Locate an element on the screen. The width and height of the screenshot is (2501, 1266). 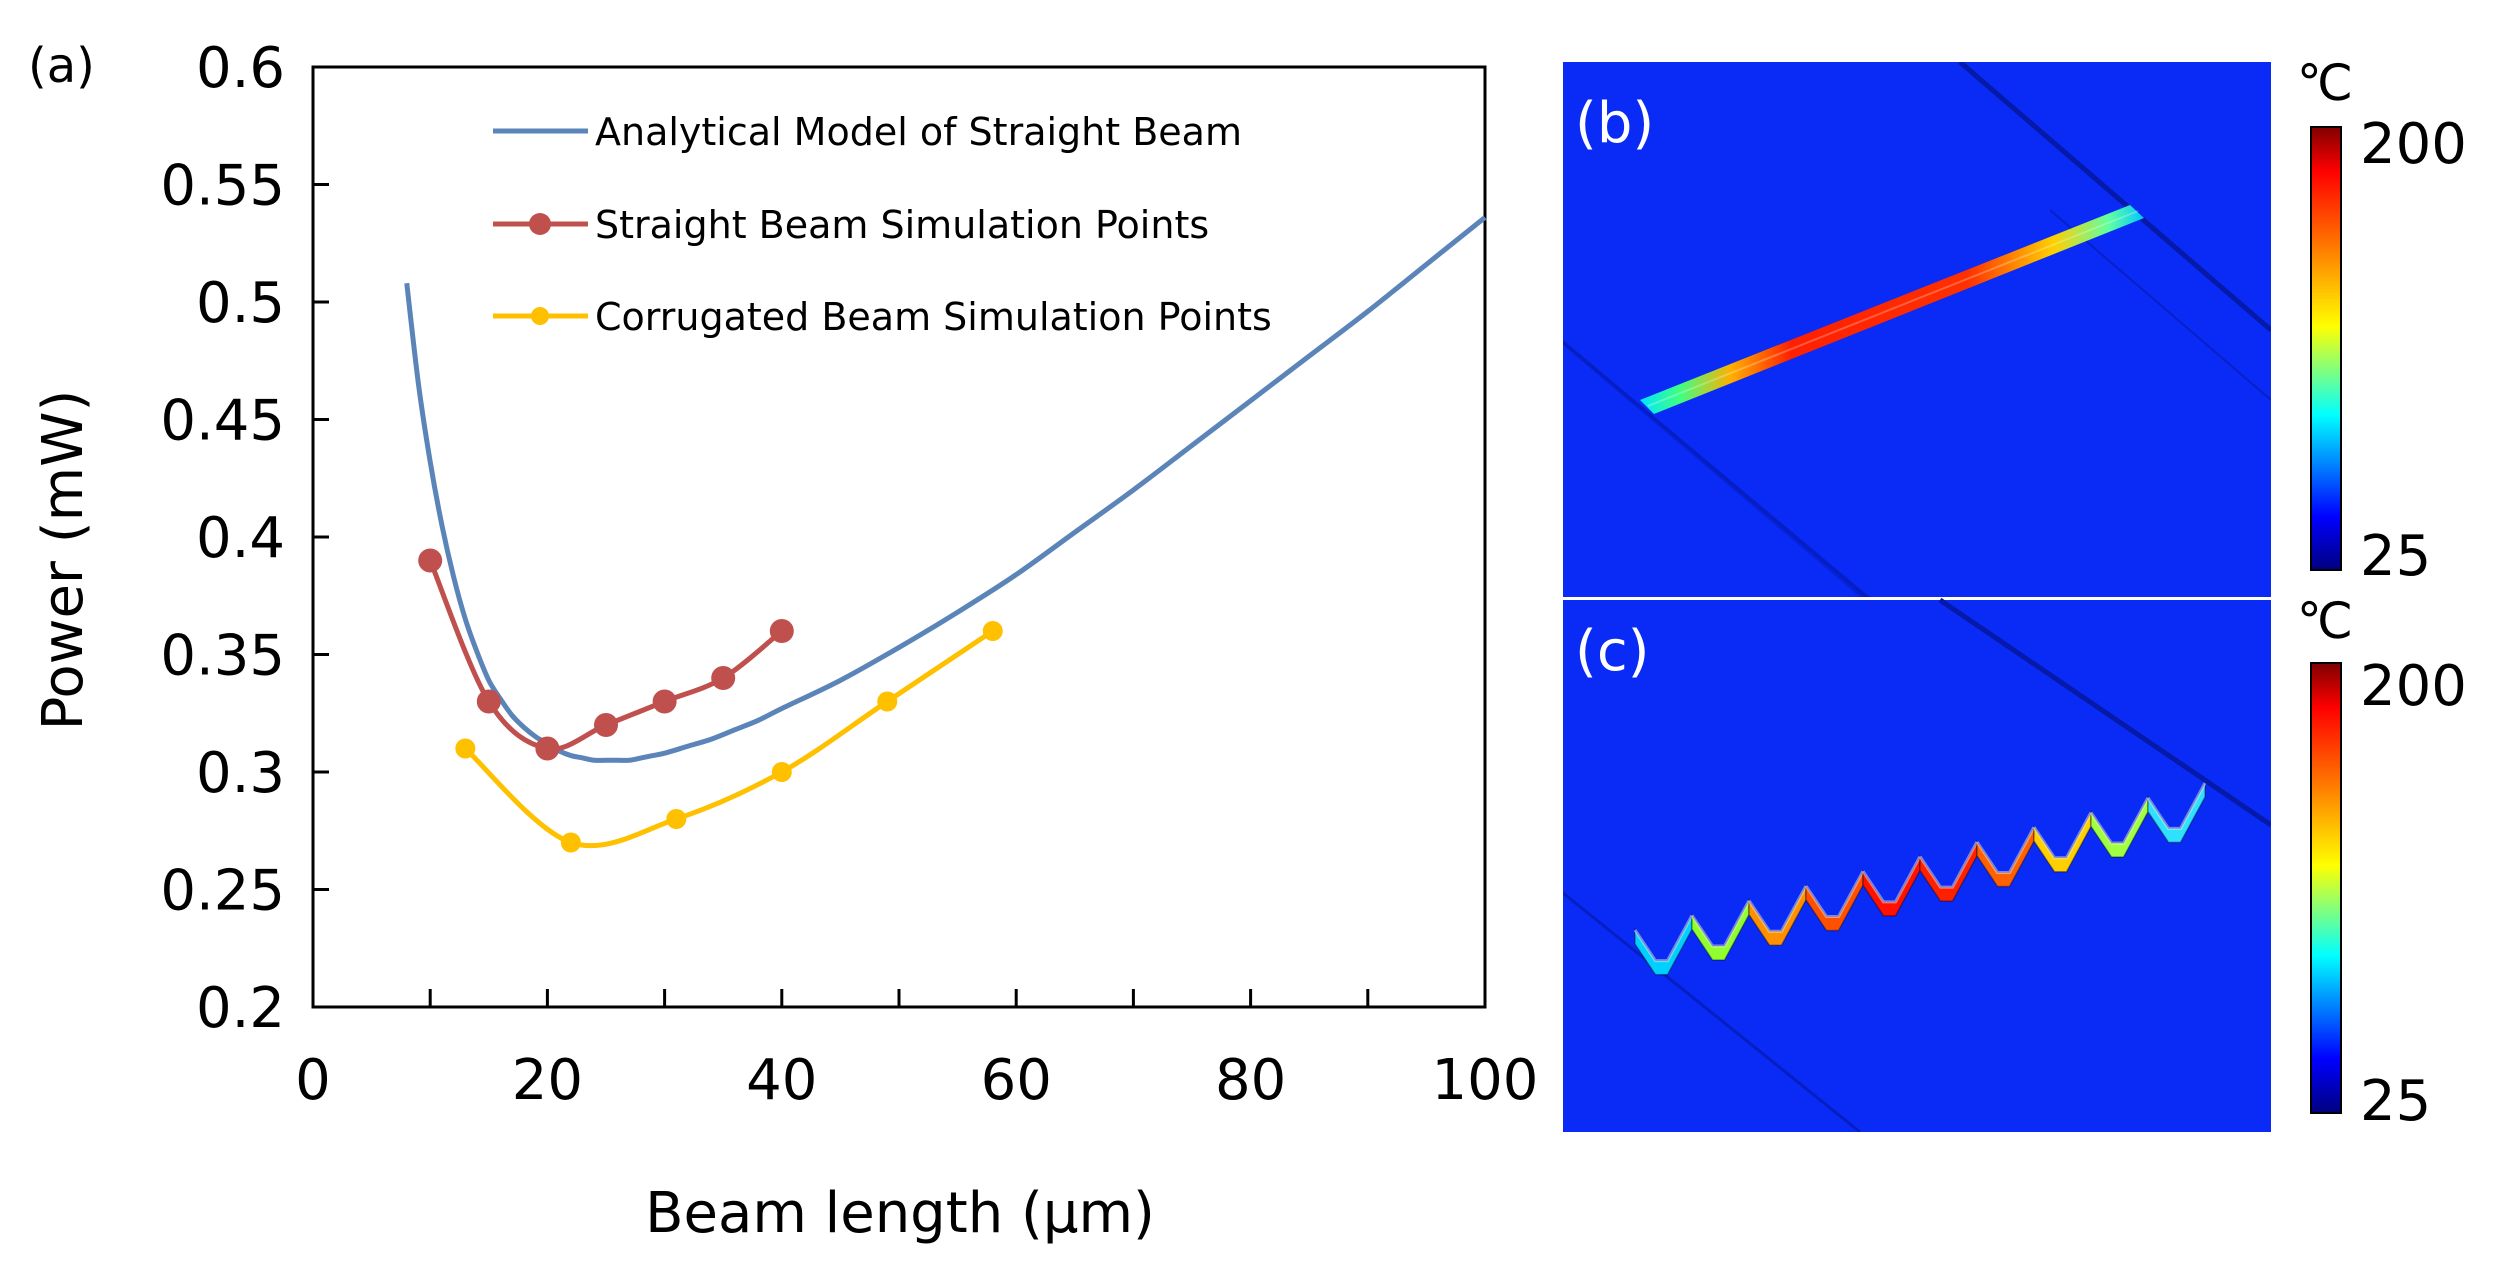
y-tick-label: 0.25 is located at coordinates (222, 891).